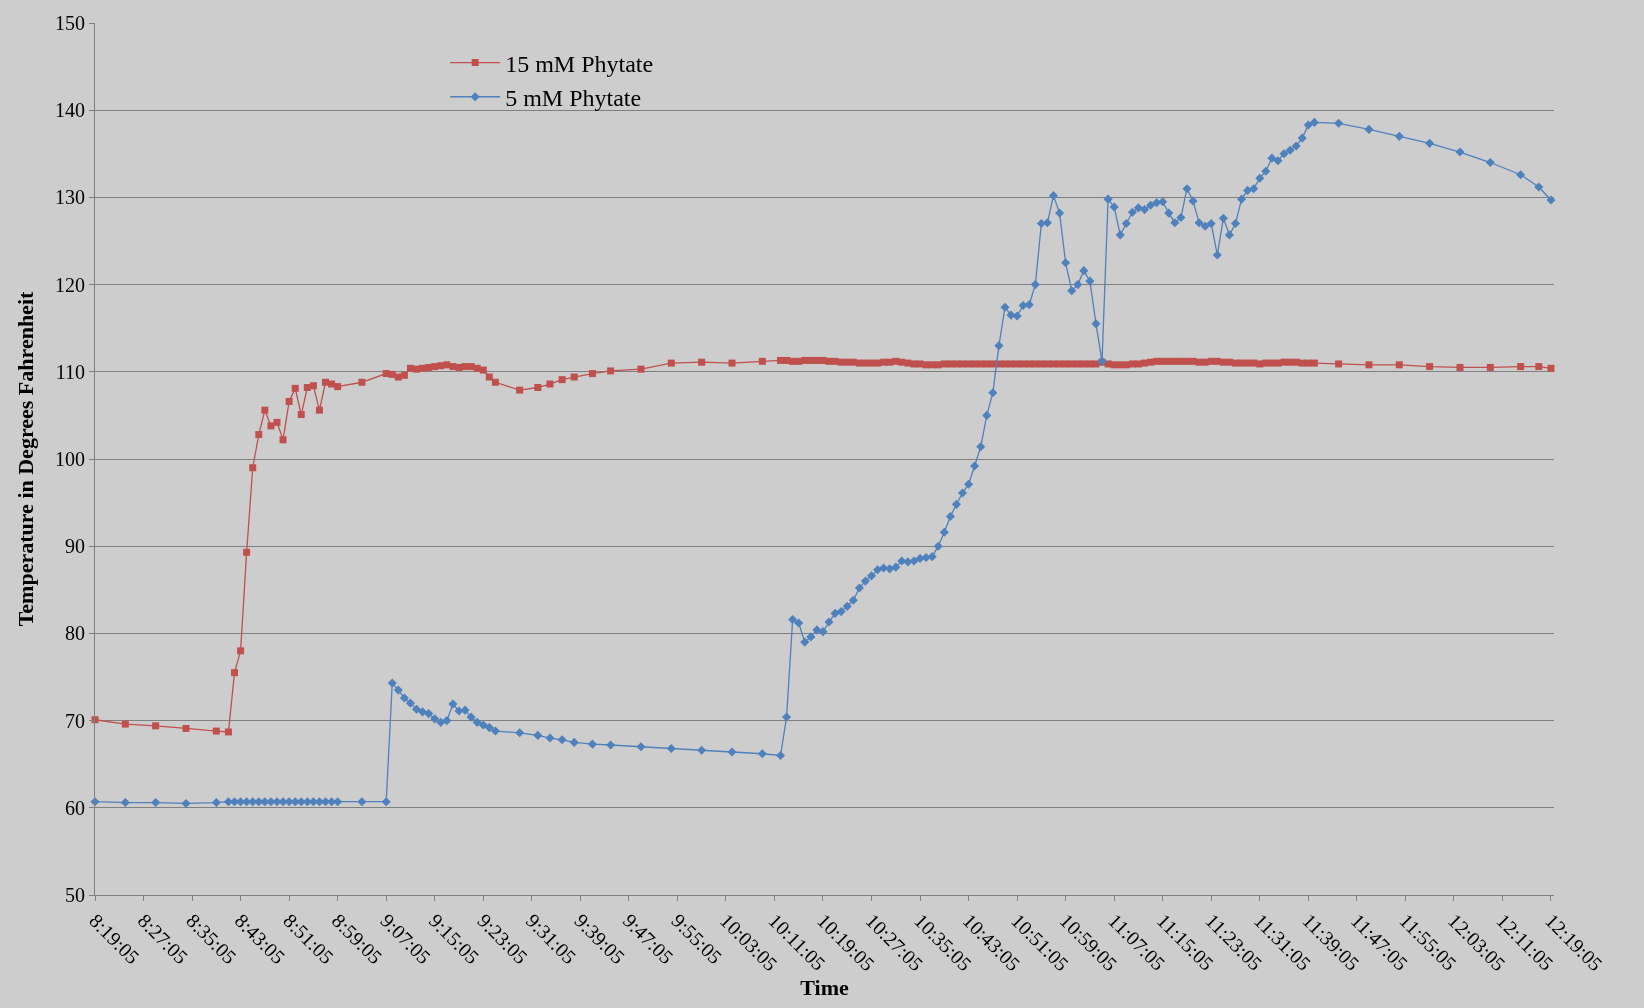  Describe the element at coordinates (70, 371) in the screenshot. I see `y-tick-label: 110` at that location.